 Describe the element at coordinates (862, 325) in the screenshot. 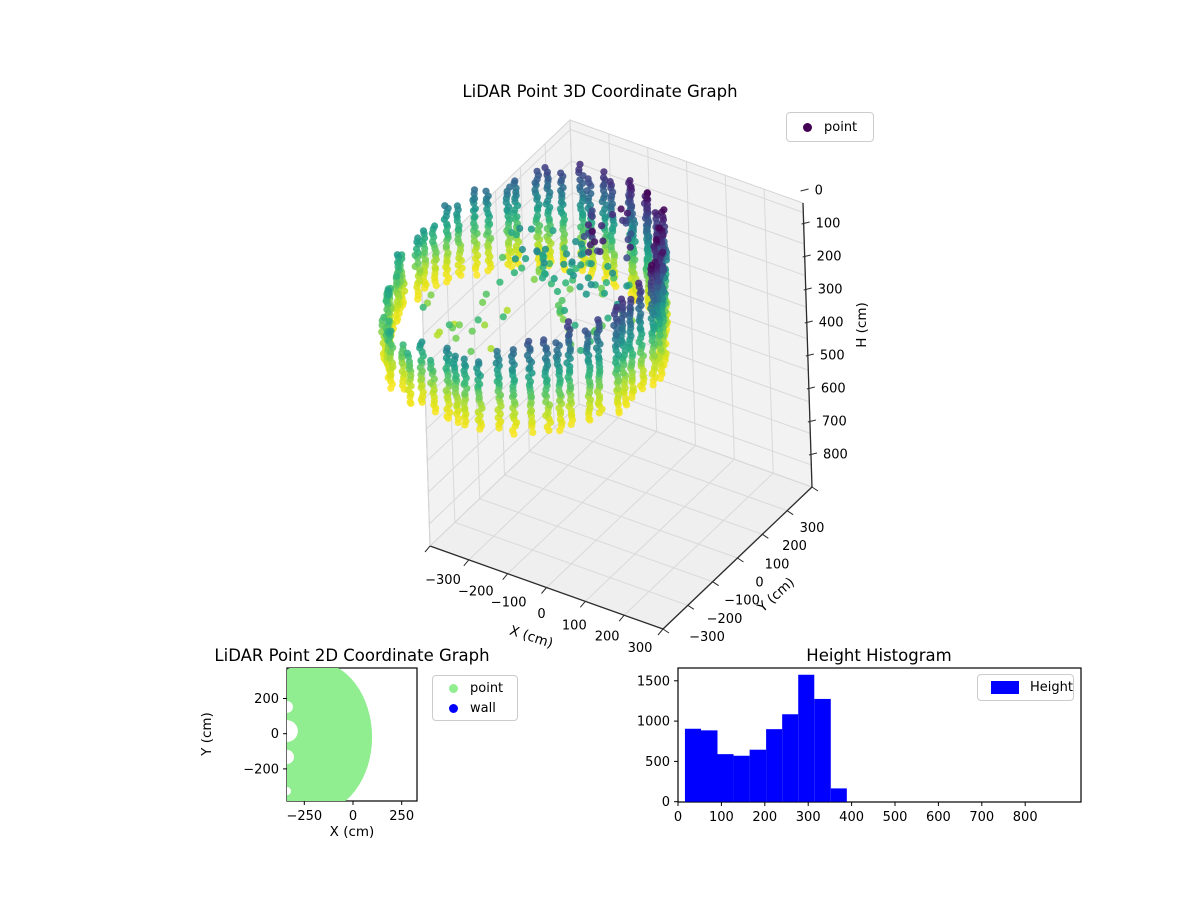

I see `svg-text: H (cm)` at that location.